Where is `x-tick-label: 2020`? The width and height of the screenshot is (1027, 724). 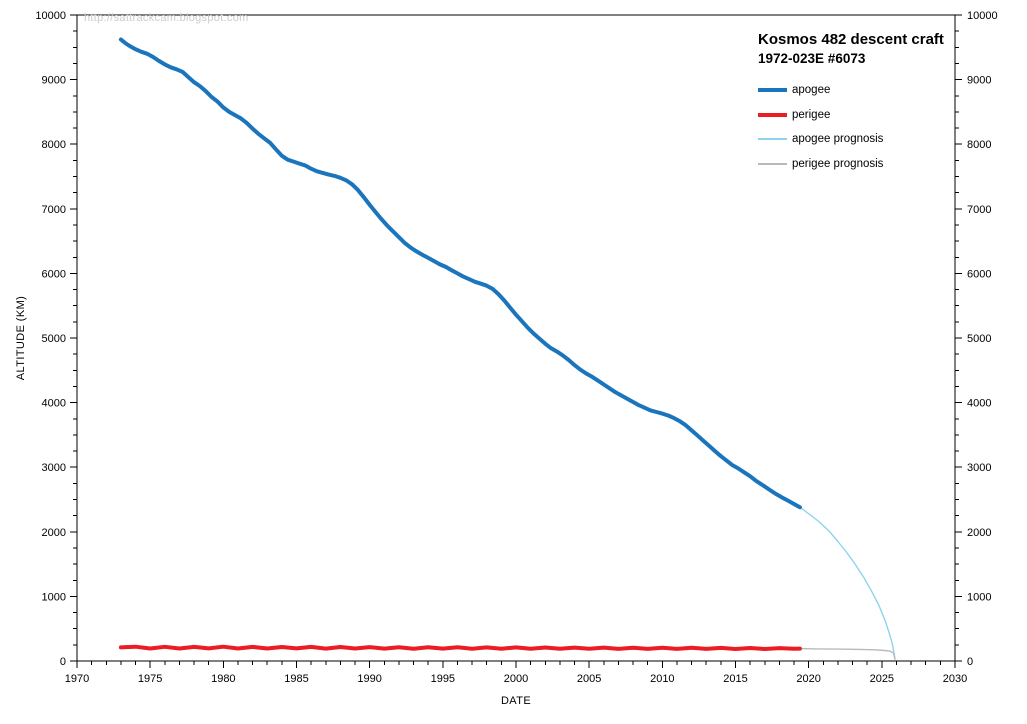 x-tick-label: 2020 is located at coordinates (808, 679).